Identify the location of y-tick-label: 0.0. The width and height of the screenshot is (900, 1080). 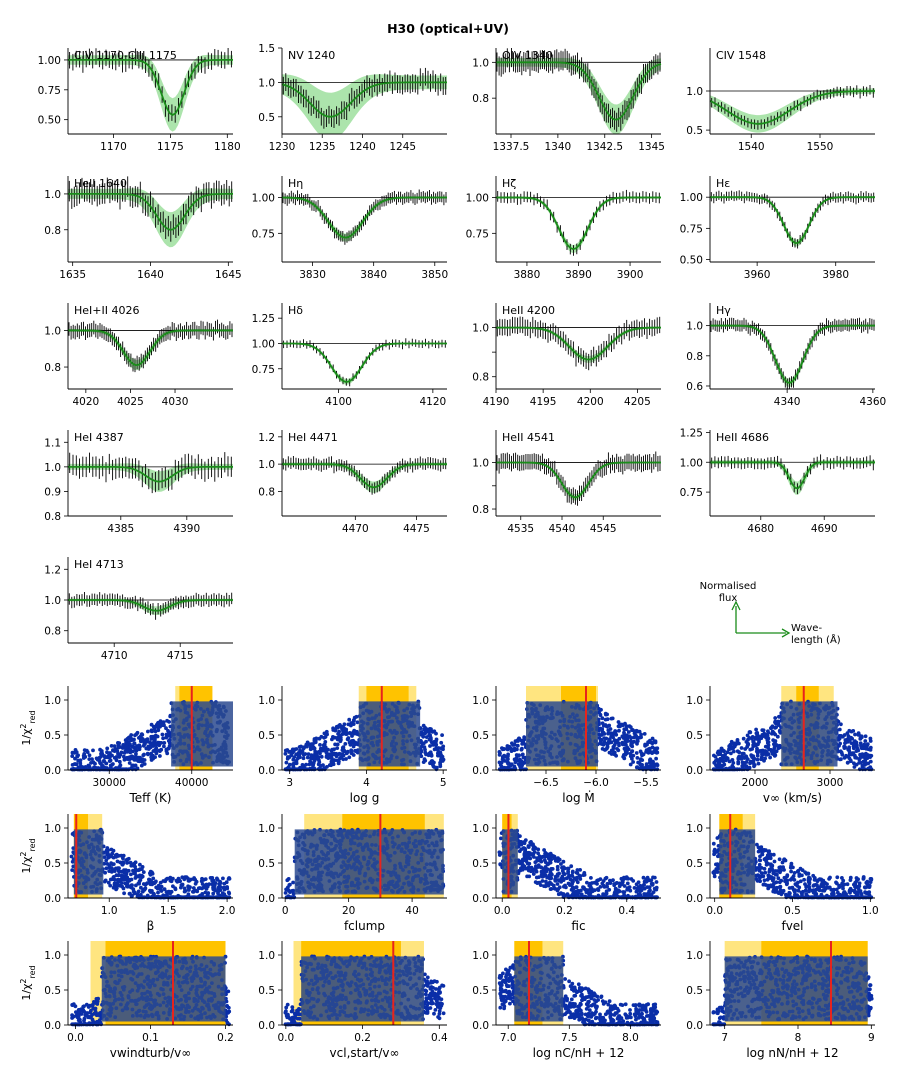
(52, 899).